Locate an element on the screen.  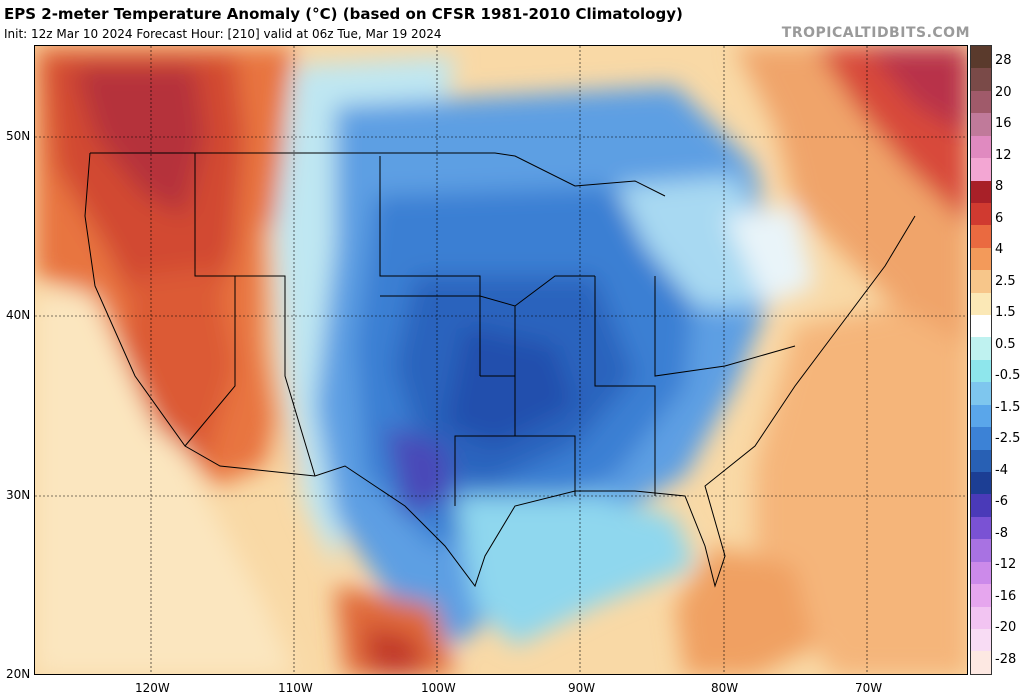
legend-label: -20 is located at coordinates (1006, 627).